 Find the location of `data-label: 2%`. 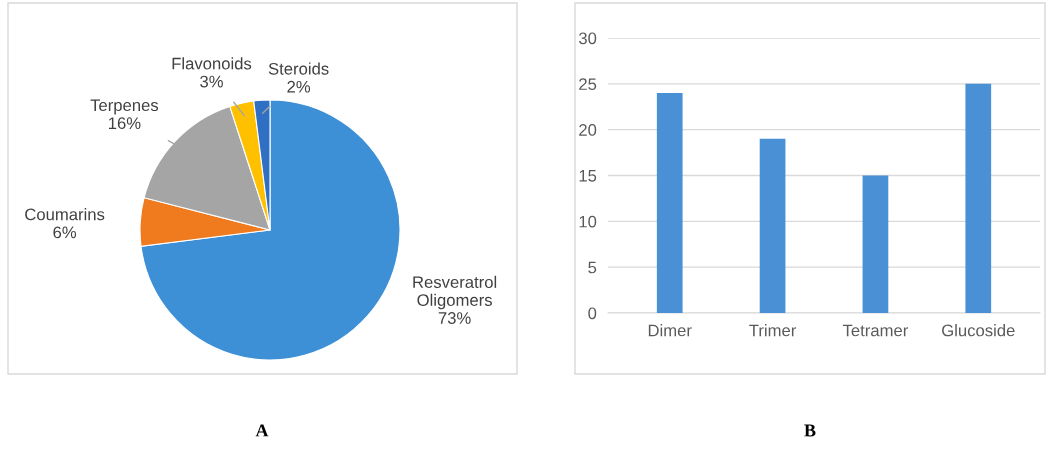

data-label: 2% is located at coordinates (299, 86).